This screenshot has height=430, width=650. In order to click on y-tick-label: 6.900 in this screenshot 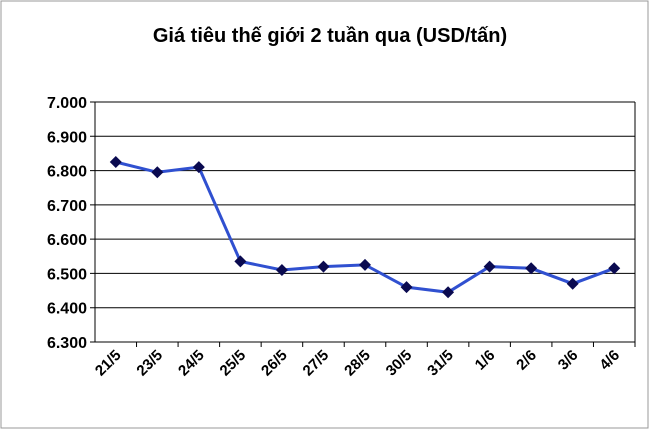, I will do `click(67, 137)`.